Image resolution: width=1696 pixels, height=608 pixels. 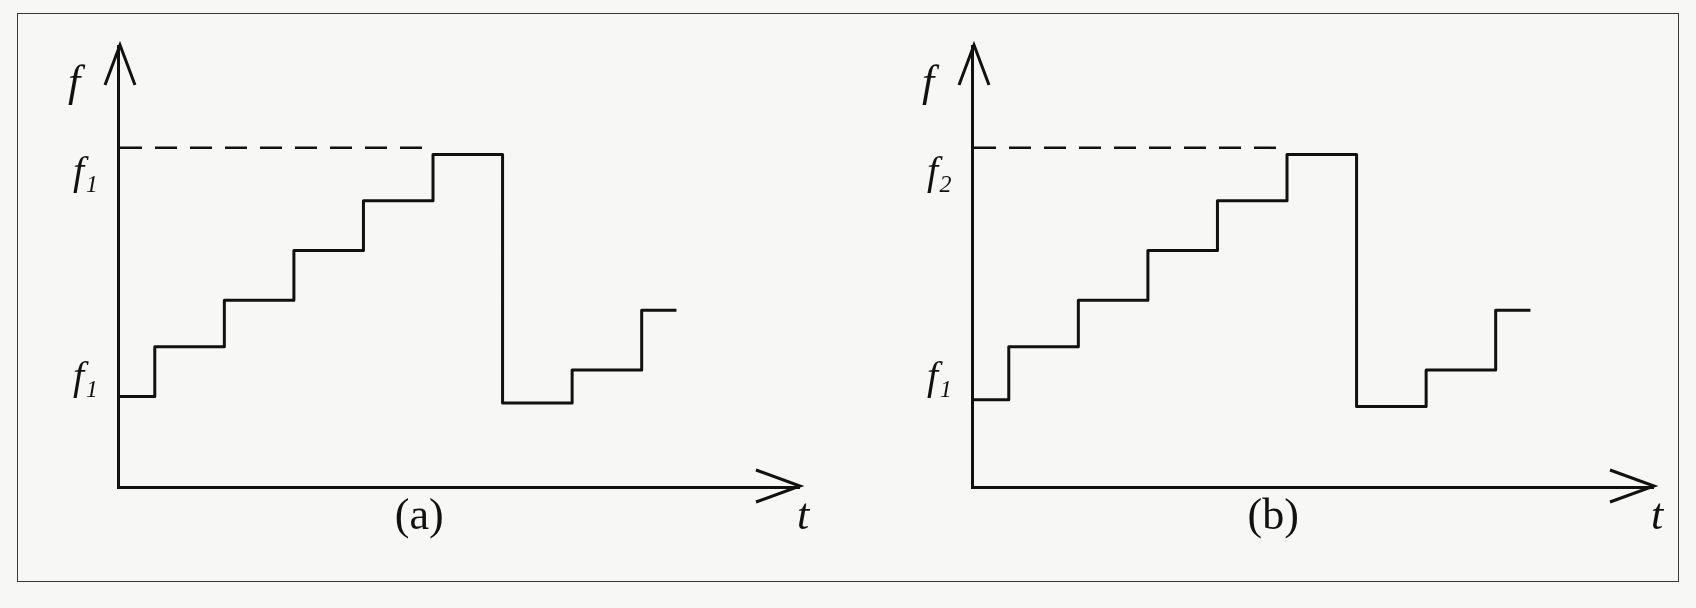 What do you see at coordinates (940, 170) in the screenshot?
I see `annotation: f₂` at bounding box center [940, 170].